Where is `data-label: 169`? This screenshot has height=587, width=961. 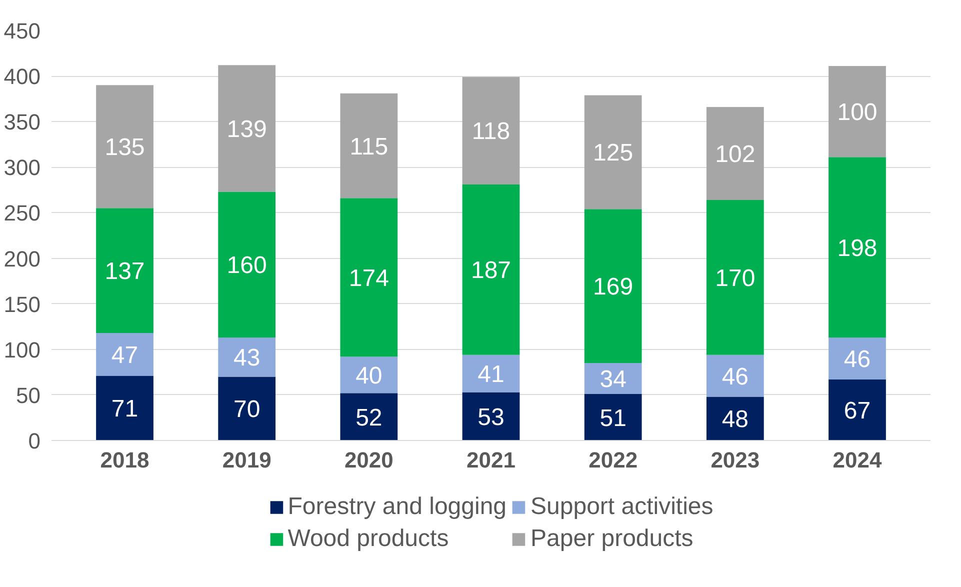
data-label: 169 is located at coordinates (613, 287).